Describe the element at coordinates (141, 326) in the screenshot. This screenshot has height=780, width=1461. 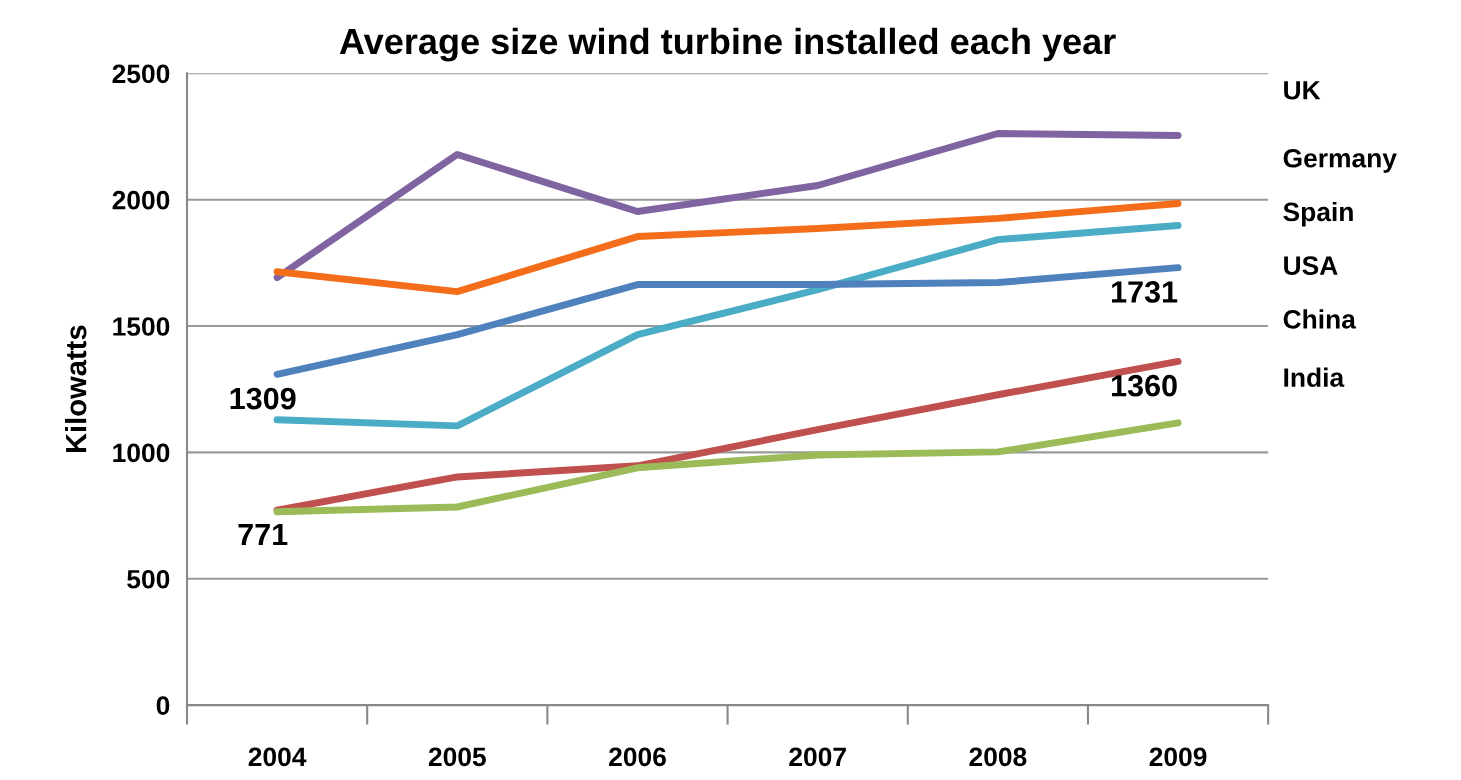
I see `y-tick-label: 1500` at that location.